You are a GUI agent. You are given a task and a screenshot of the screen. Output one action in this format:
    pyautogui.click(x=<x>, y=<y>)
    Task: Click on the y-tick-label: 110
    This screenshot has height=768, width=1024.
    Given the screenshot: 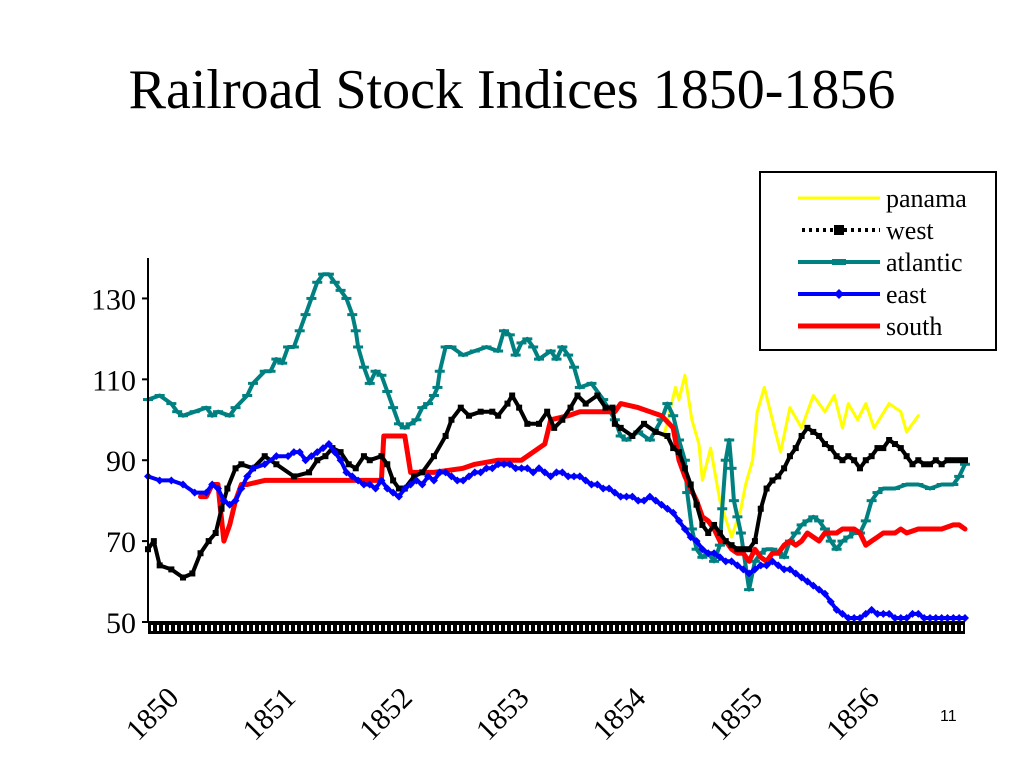 What is the action you would take?
    pyautogui.click(x=114, y=380)
    